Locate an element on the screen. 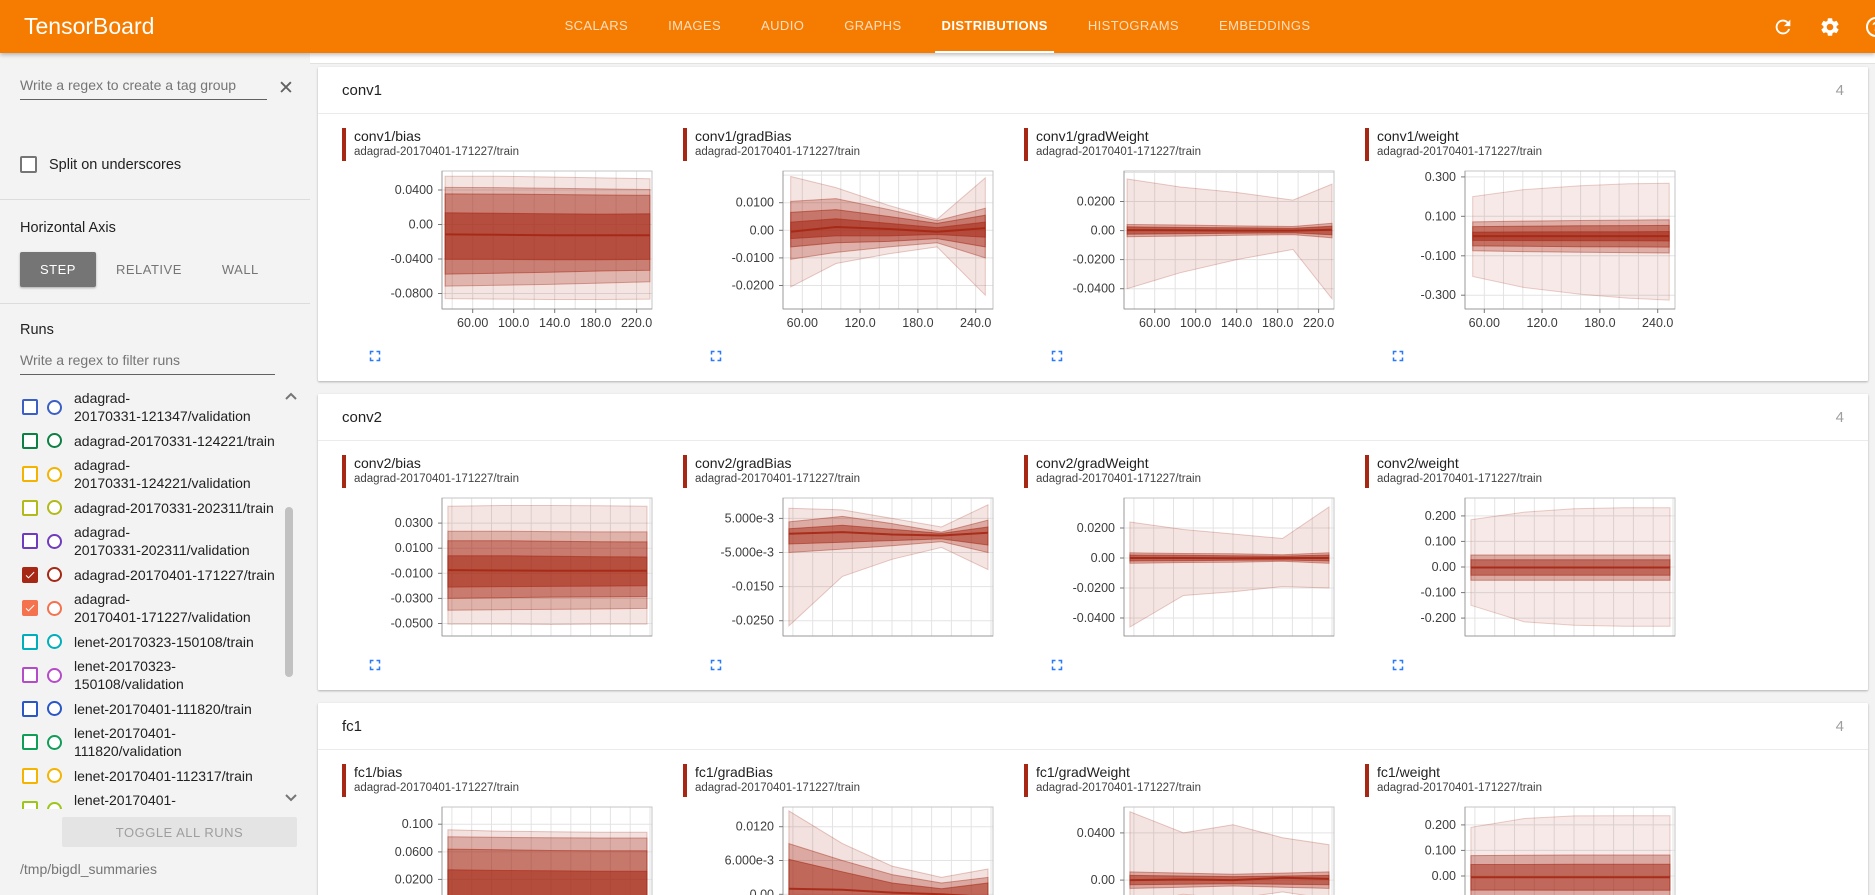 This screenshot has height=895, width=1875. run-item: adagrad-20170401-171227/train is located at coordinates (151, 574).